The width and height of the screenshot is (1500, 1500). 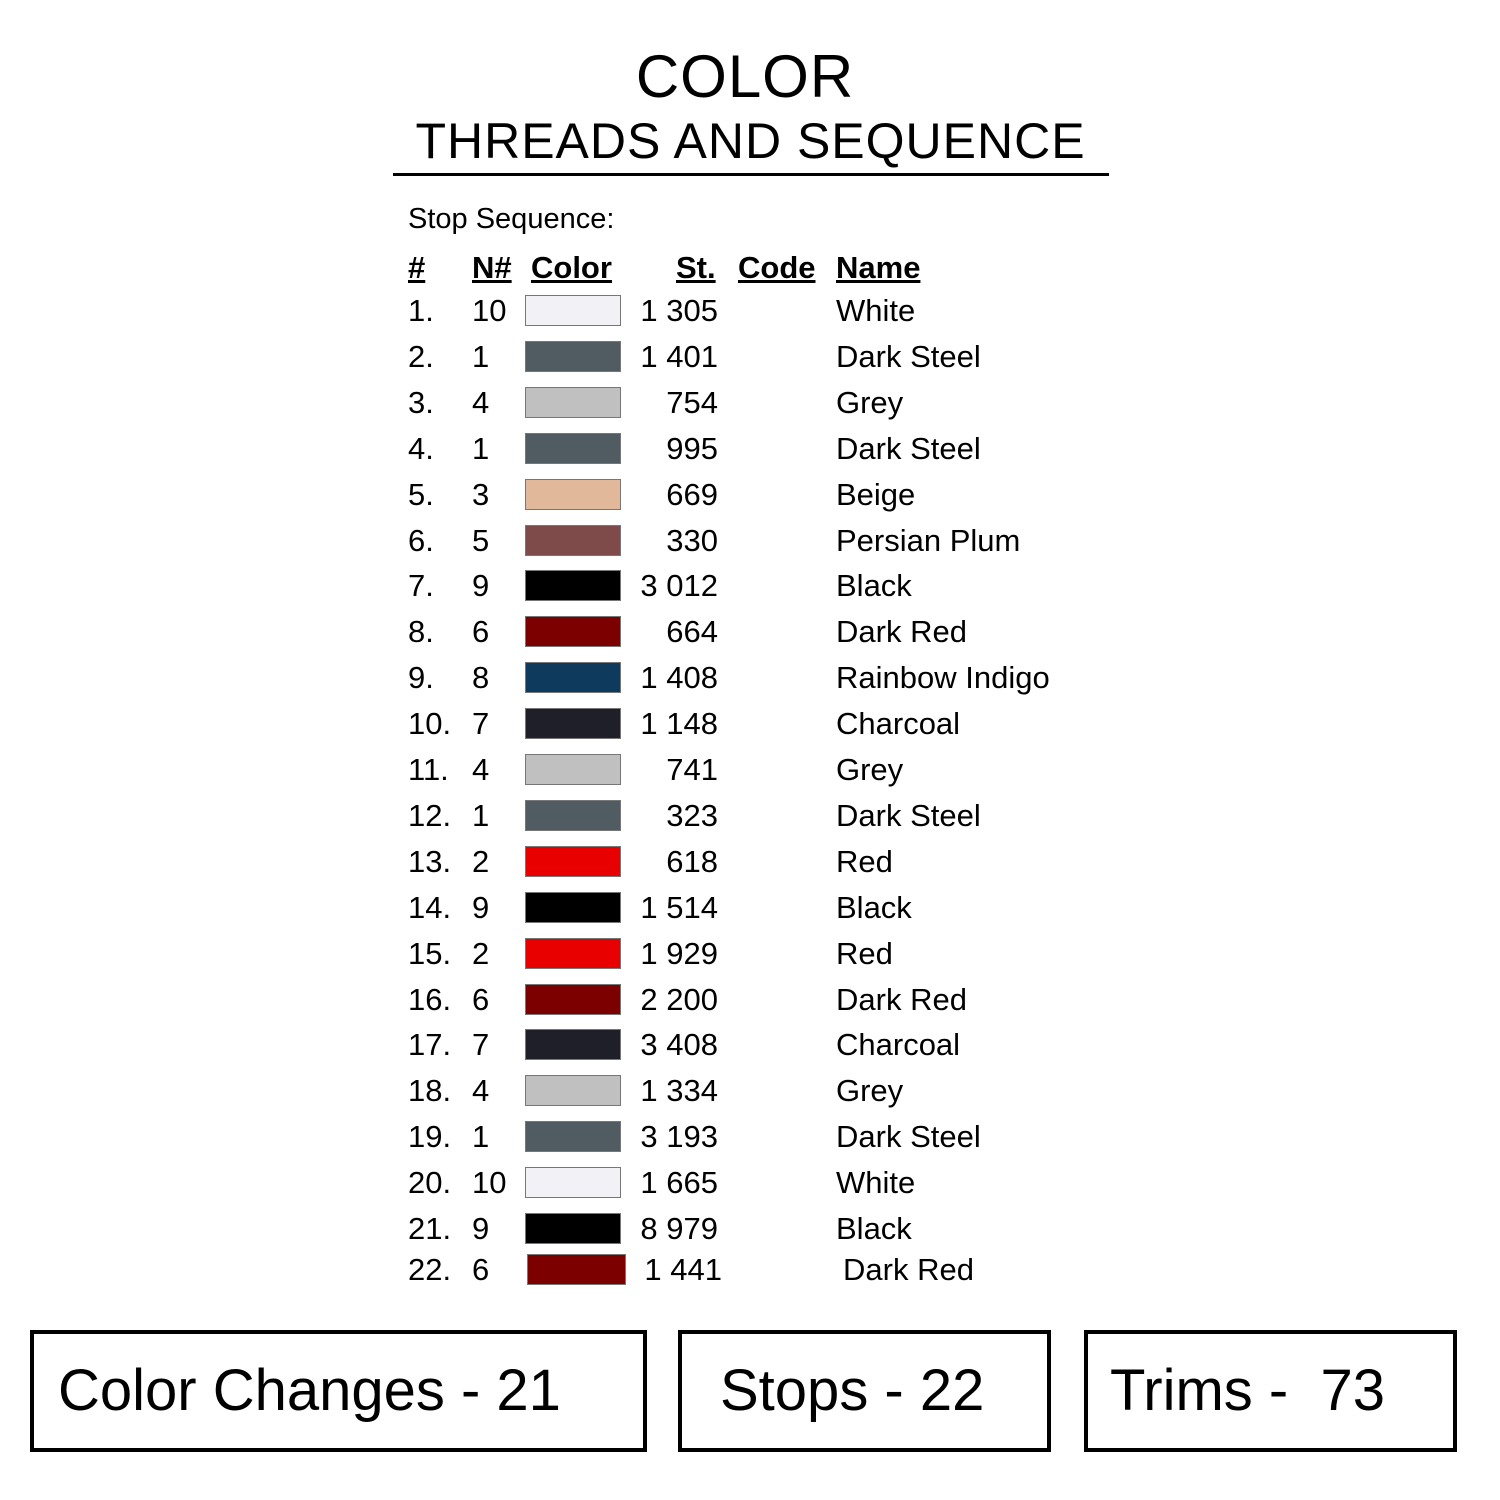 I want to click on row-number: 18., so click(x=430, y=1091).